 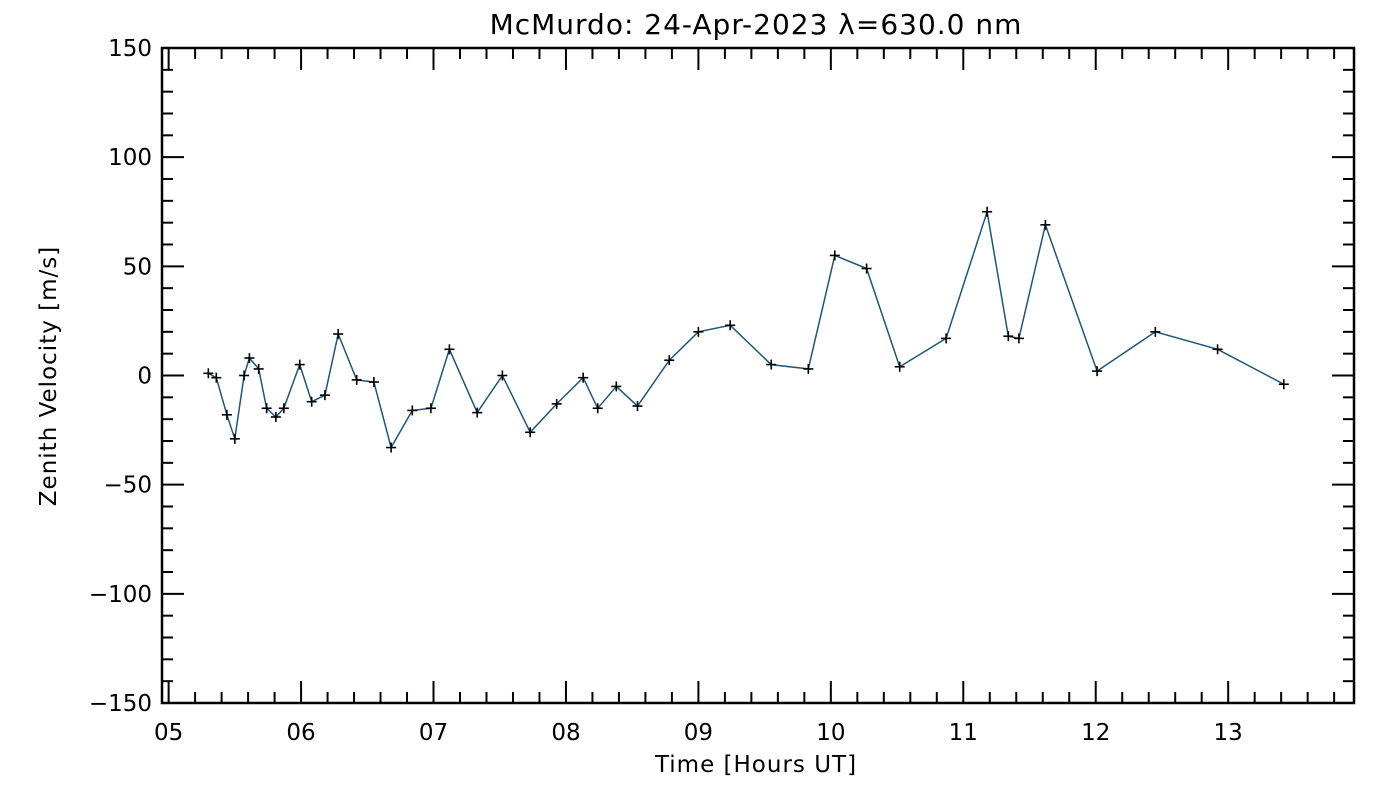 What do you see at coordinates (168, 733) in the screenshot?
I see `x-tick-label: 05` at bounding box center [168, 733].